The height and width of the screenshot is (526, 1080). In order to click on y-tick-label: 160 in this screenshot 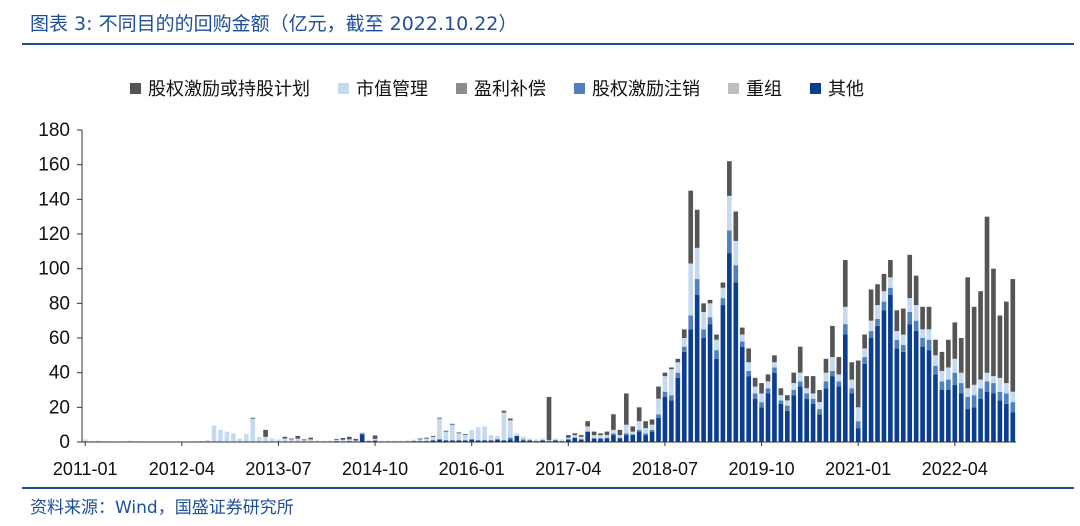, I will do `click(54, 165)`.